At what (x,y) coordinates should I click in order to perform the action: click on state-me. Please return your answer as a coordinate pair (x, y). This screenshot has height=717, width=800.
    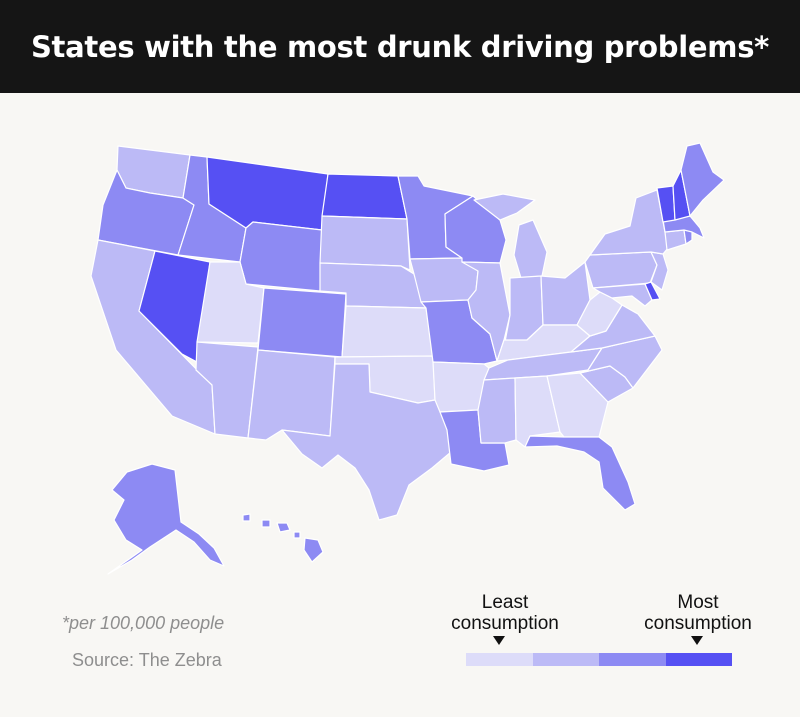
    Looking at the image, I should click on (702, 179).